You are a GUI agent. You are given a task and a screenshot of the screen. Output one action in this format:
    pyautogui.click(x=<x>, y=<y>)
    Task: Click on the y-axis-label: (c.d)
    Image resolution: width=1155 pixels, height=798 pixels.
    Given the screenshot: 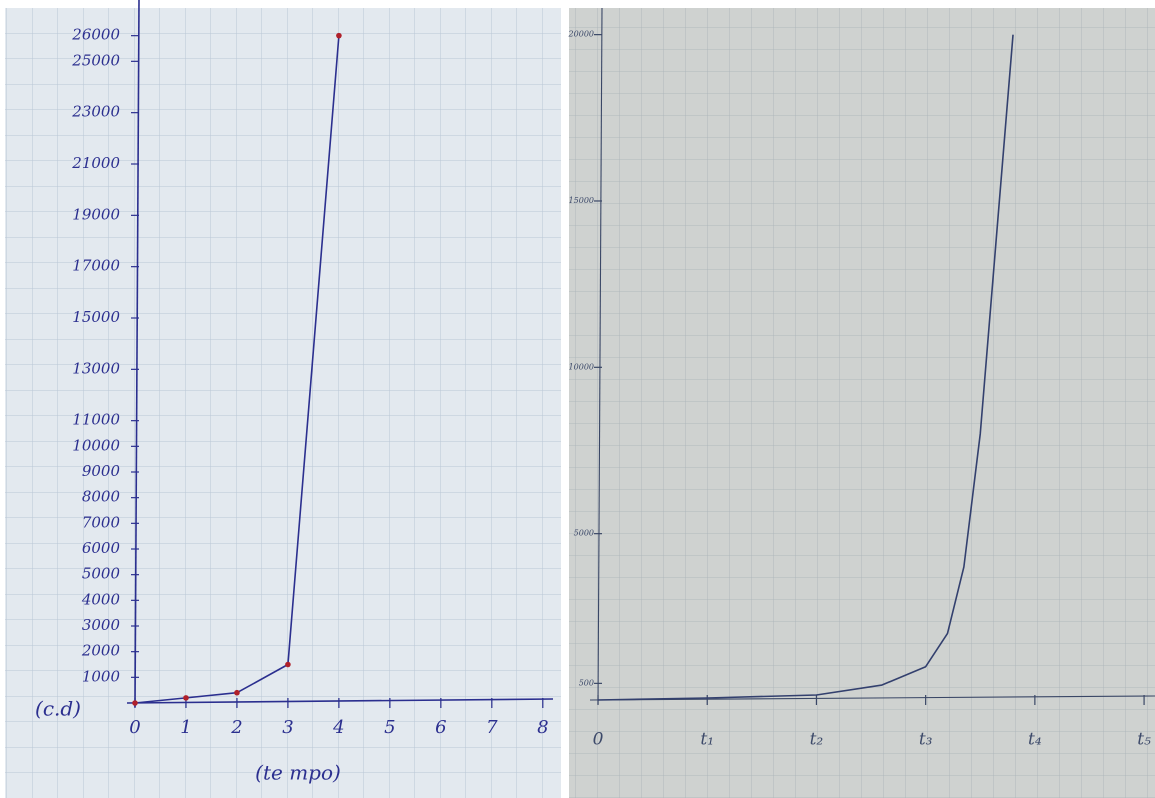 What is the action you would take?
    pyautogui.click(x=58, y=709)
    